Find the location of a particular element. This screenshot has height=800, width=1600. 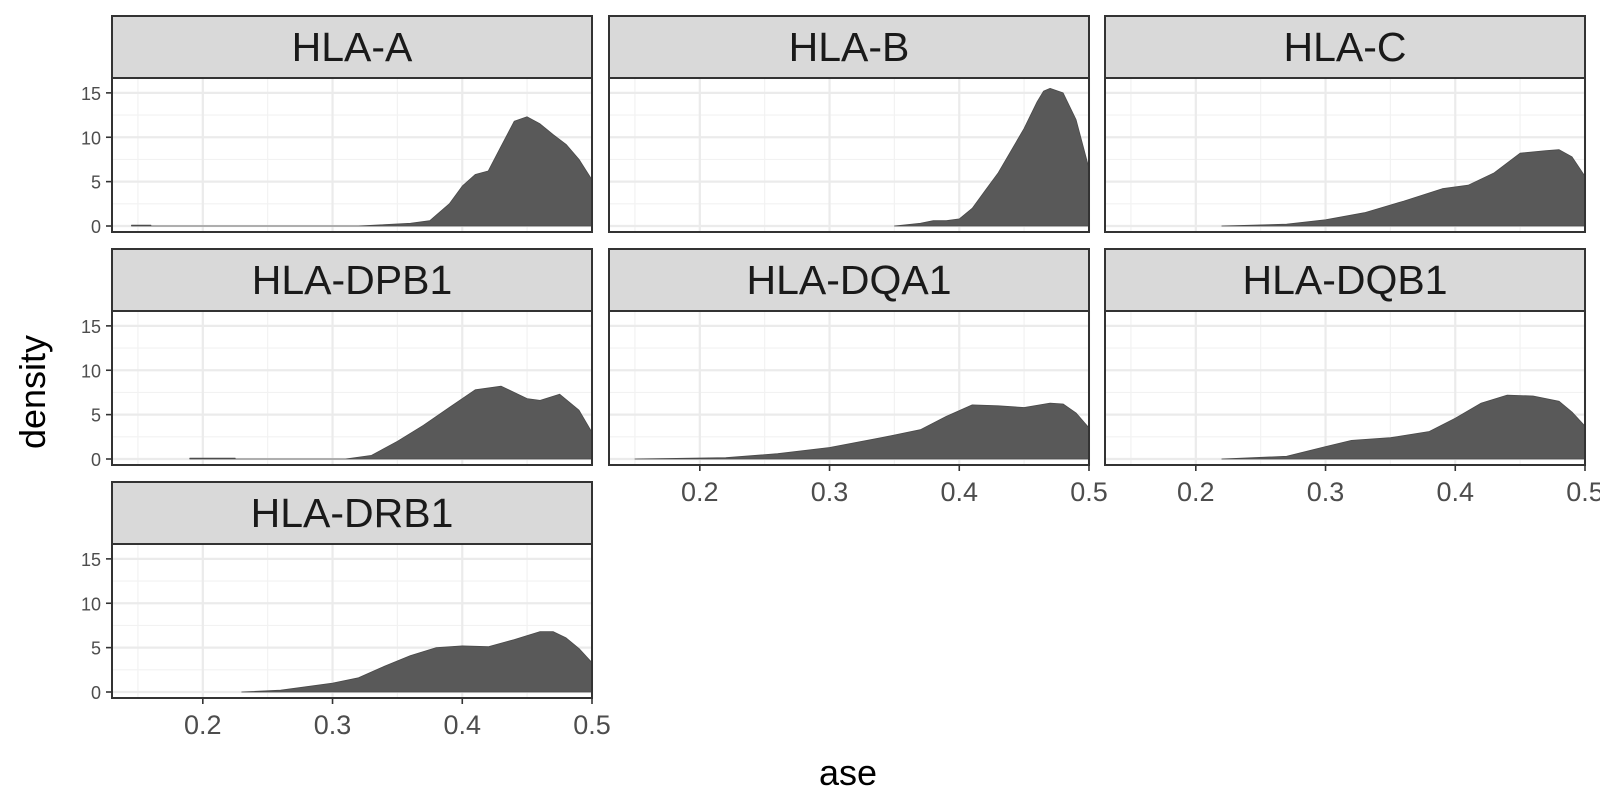

facet-hla-drb1: HLA-DRB1 0 5 10 15 0.2 0.3 0.4 0.5 is located at coordinates (346, 610).